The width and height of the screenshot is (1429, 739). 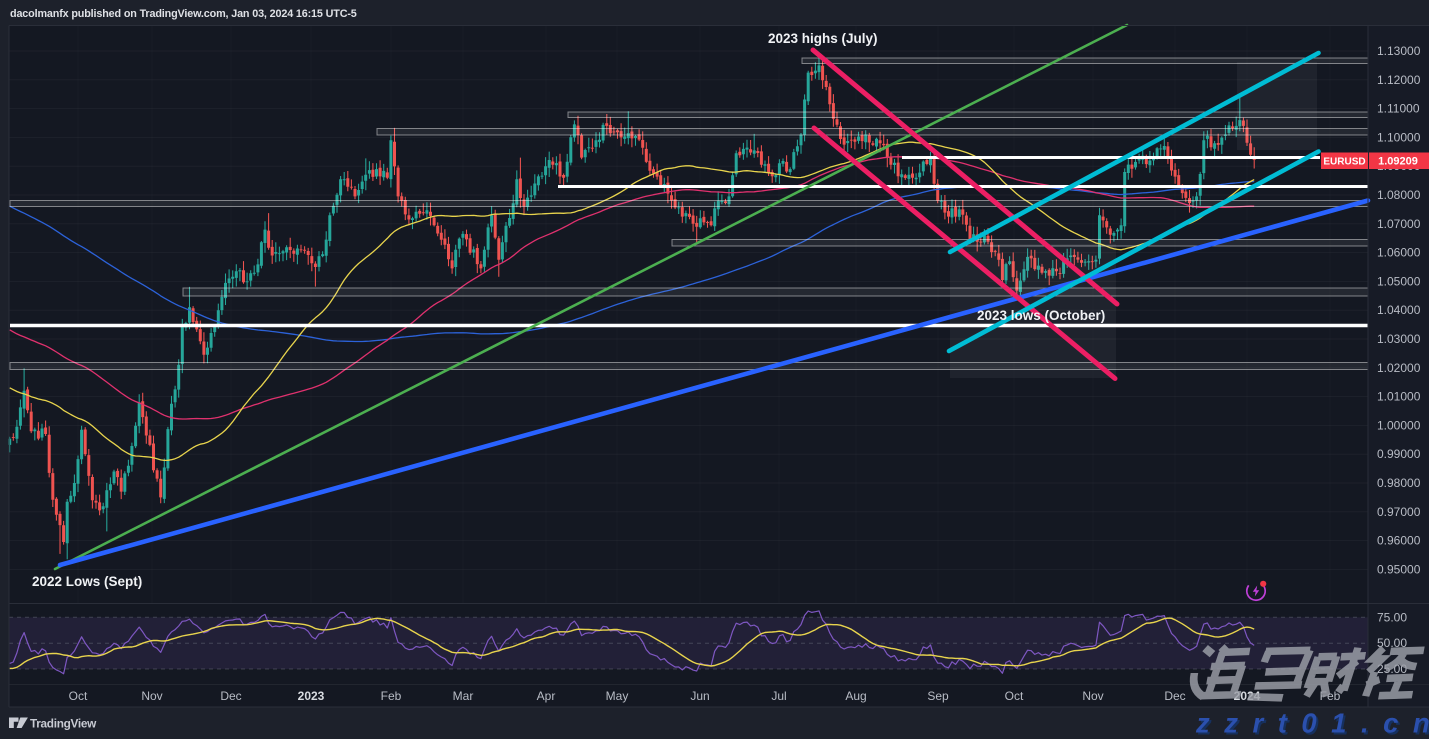 I want to click on svg-text: 1.03000, so click(x=1399, y=339).